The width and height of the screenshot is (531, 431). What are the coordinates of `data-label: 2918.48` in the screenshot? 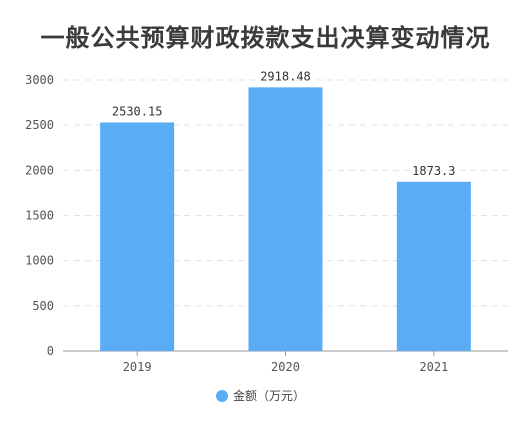 It's located at (285, 76).